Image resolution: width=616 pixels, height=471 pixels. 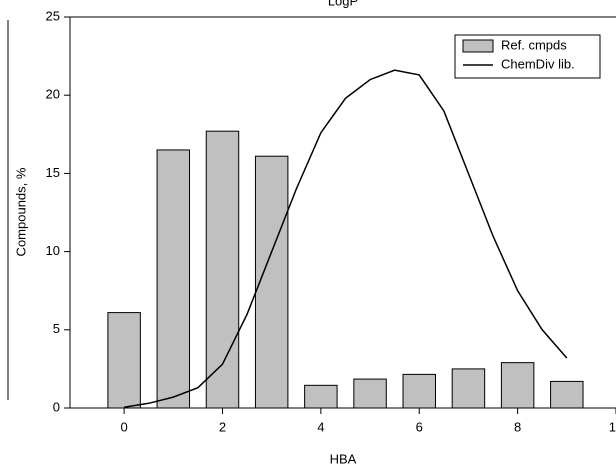 What do you see at coordinates (343, 4) in the screenshot?
I see `chart-title: LogP` at bounding box center [343, 4].